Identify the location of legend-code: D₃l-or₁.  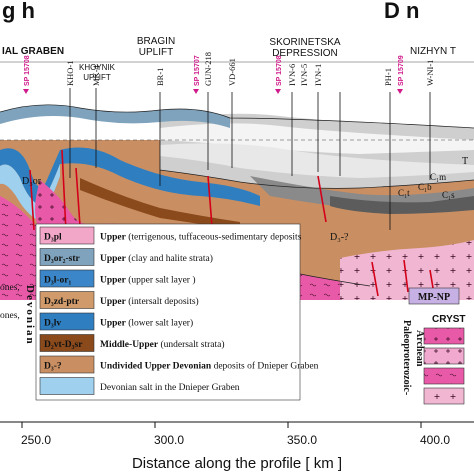
(57, 281).